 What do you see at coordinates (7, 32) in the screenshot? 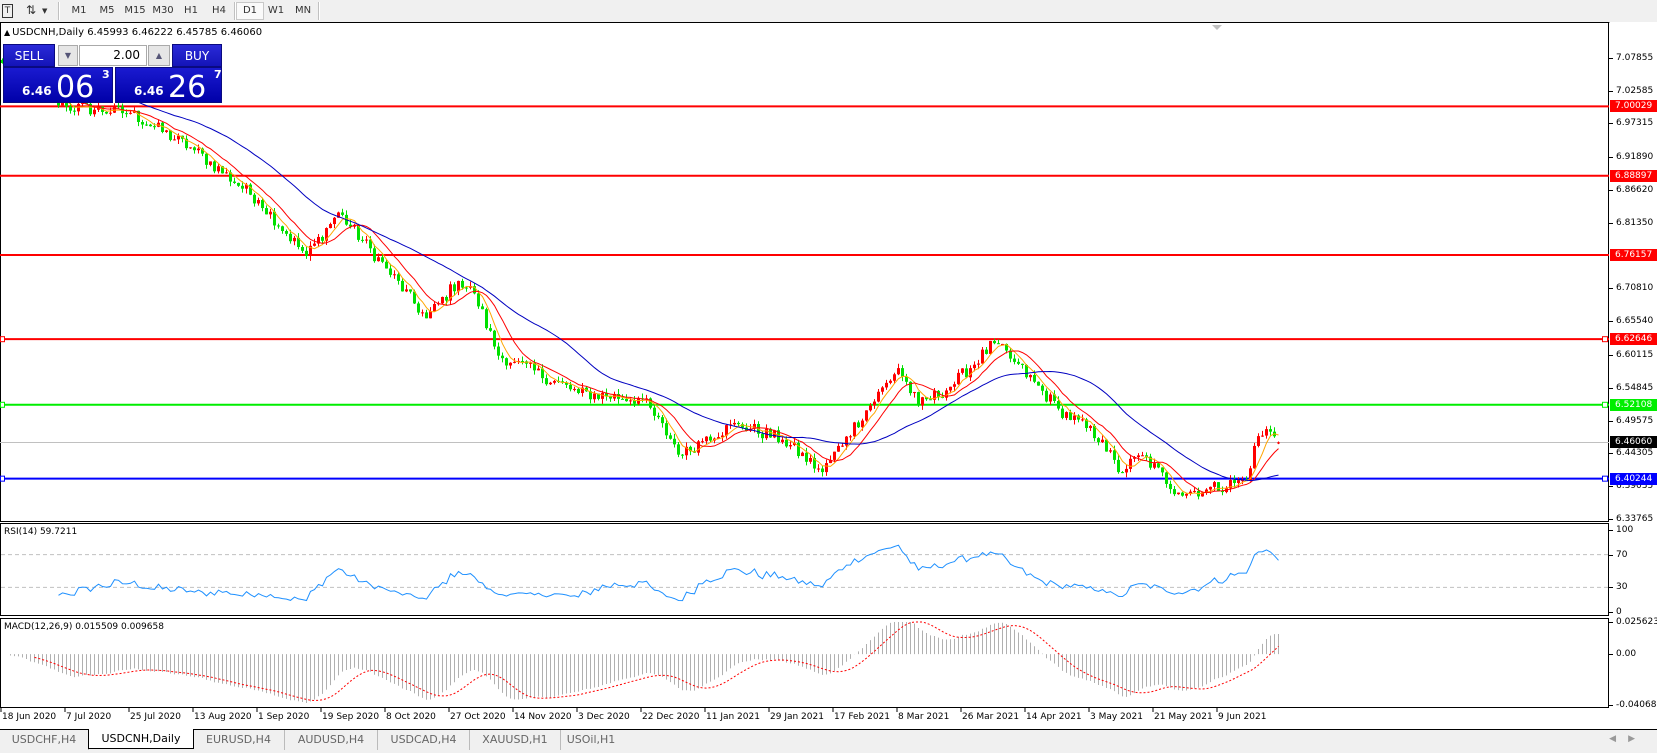
I see `collapse-triangle-icon: ▲` at bounding box center [7, 32].